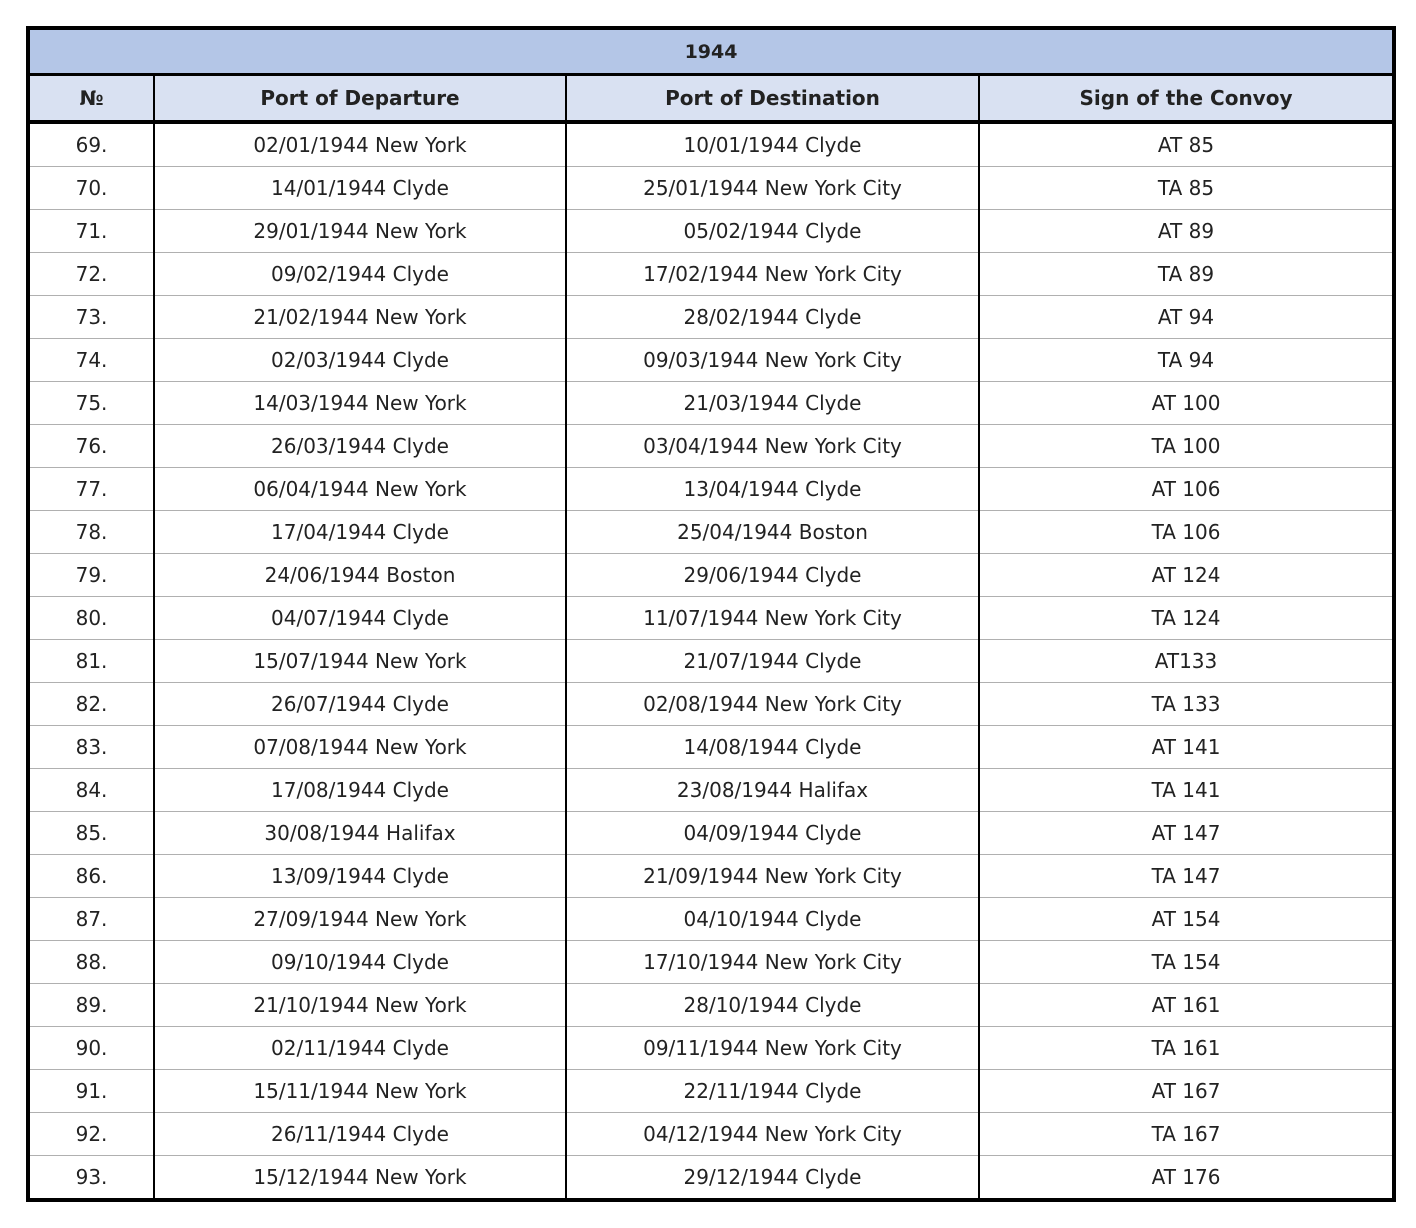  I want to click on table-cell: 25/01/1944 New York City, so click(772, 188).